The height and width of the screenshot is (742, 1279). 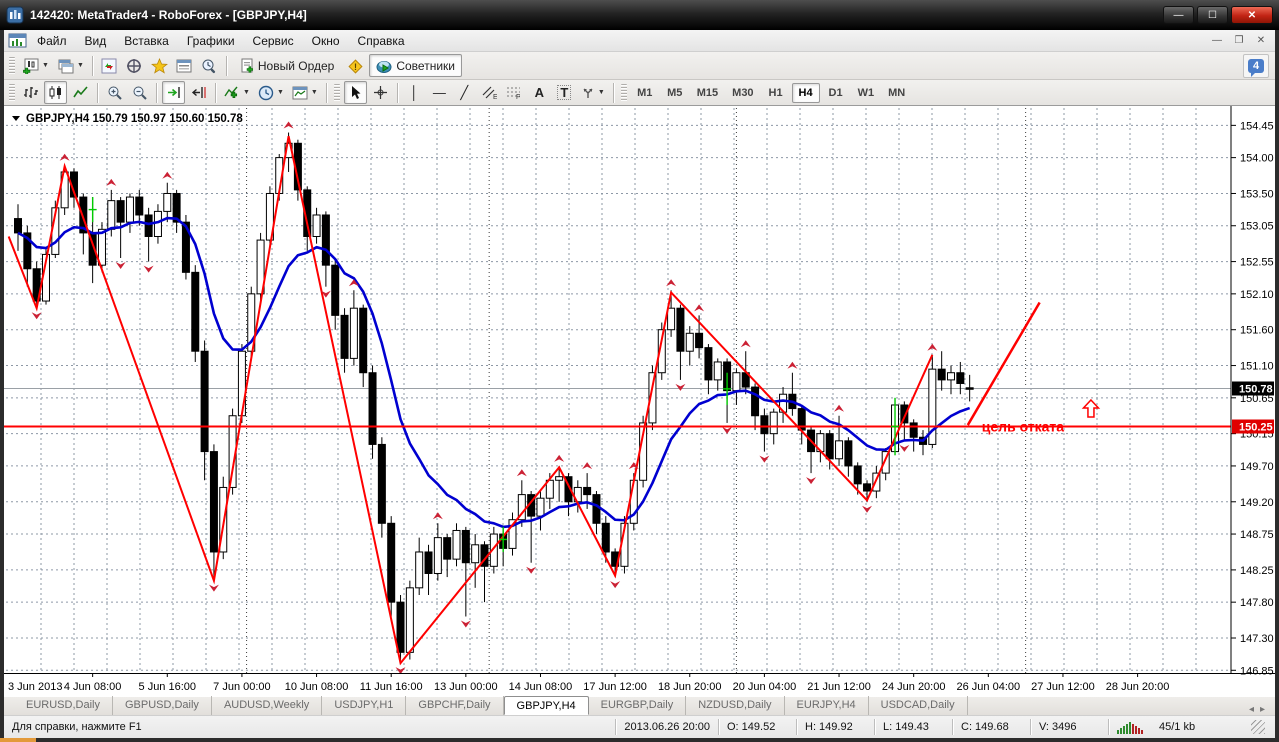 What do you see at coordinates (835, 92) in the screenshot?
I see `timeframe-D1: D1` at bounding box center [835, 92].